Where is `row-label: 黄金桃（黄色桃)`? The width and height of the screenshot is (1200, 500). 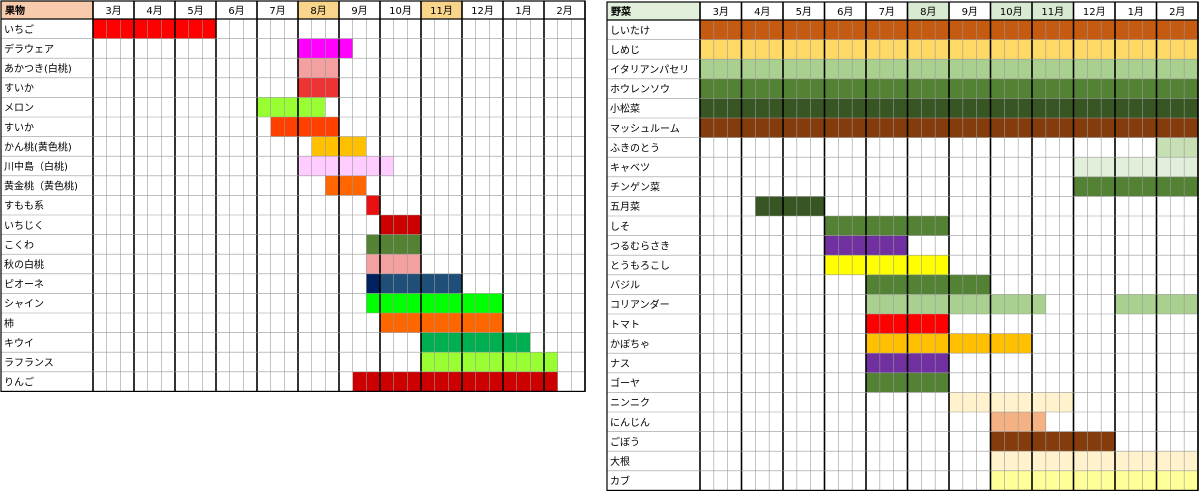 row-label: 黄金桃（黄色桃) is located at coordinates (41, 186).